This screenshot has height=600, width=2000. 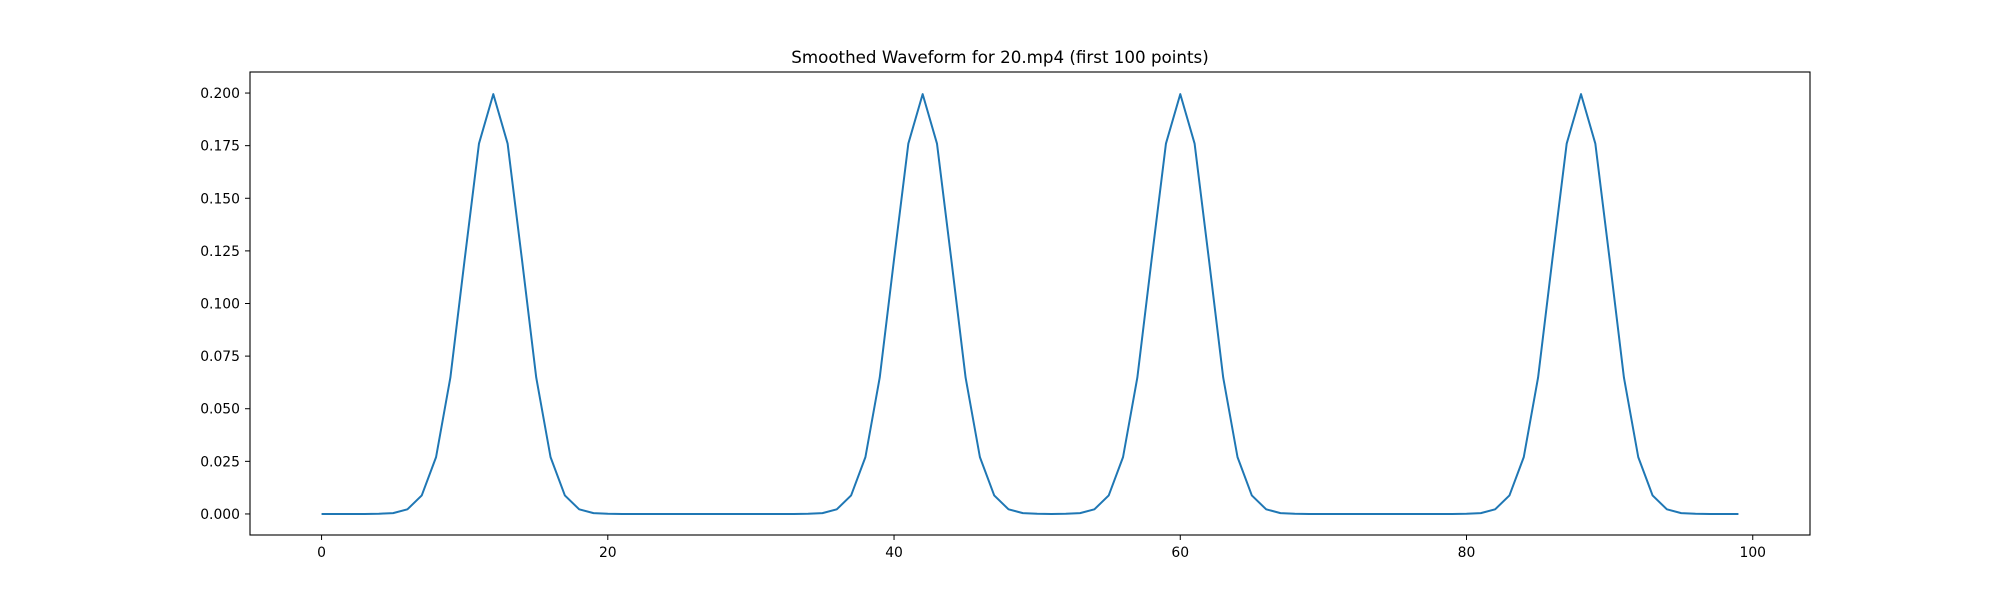 I want to click on x-axis: 0 20 40 60 80 100, so click(x=1041, y=548).